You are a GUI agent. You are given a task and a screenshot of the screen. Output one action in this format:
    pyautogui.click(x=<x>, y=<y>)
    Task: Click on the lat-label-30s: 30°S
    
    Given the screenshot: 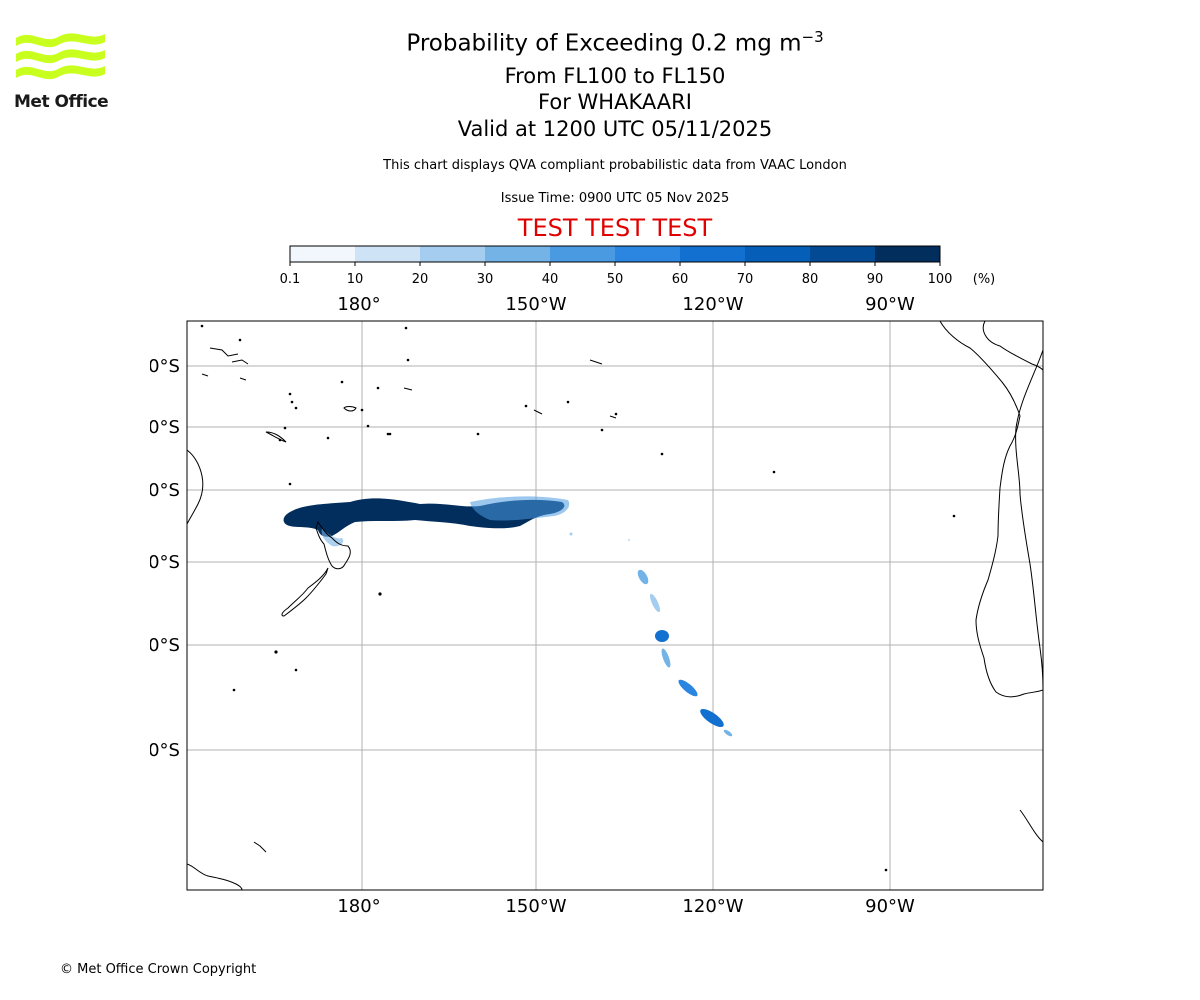 What is the action you would take?
    pyautogui.click(x=165, y=490)
    